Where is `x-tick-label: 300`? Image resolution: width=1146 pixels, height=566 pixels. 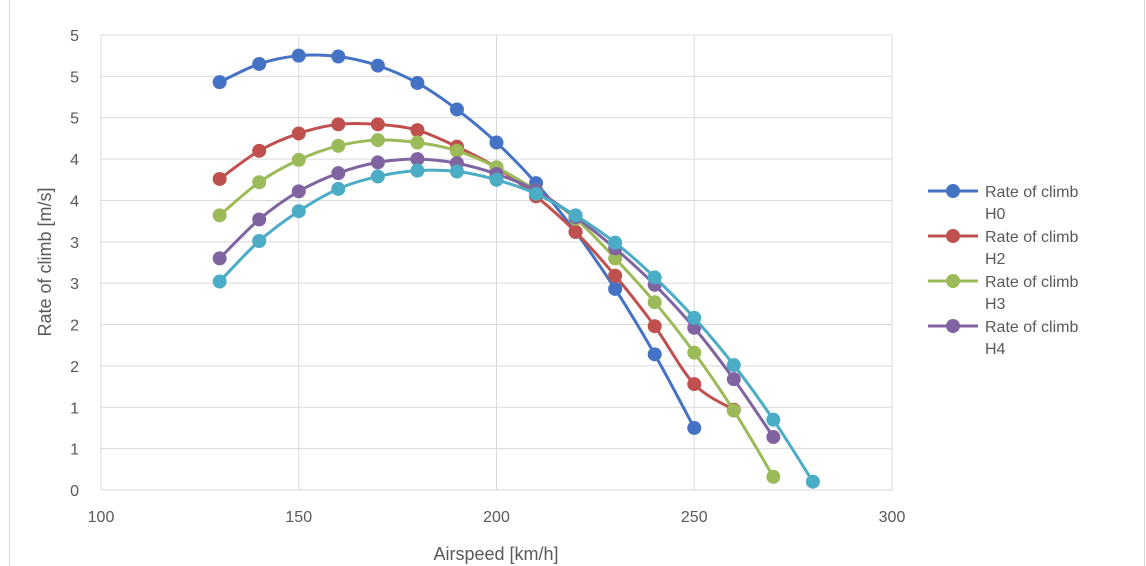 x-tick-label: 300 is located at coordinates (892, 517).